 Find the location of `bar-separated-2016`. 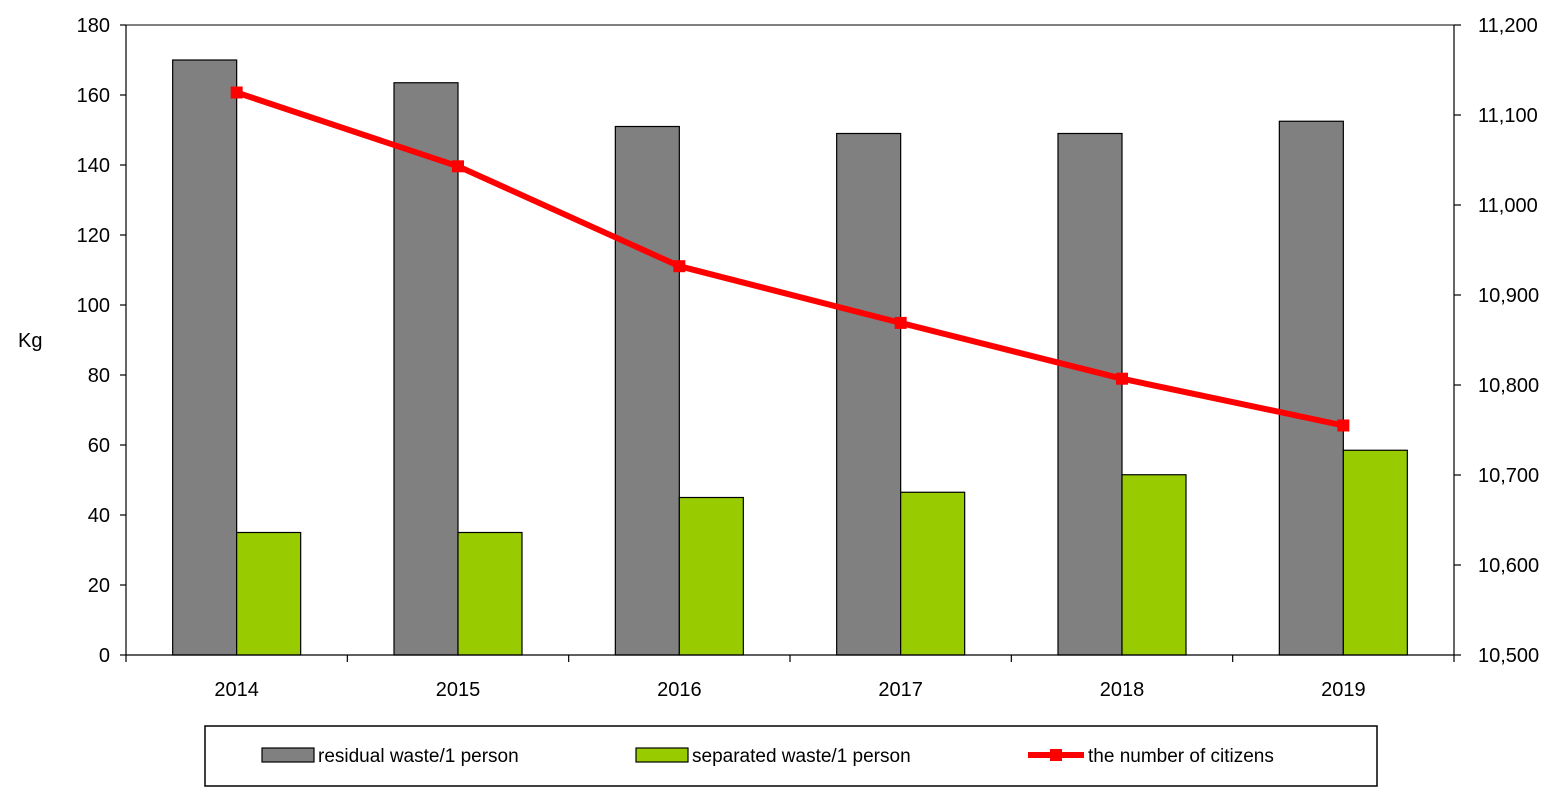

bar-separated-2016 is located at coordinates (711, 576).